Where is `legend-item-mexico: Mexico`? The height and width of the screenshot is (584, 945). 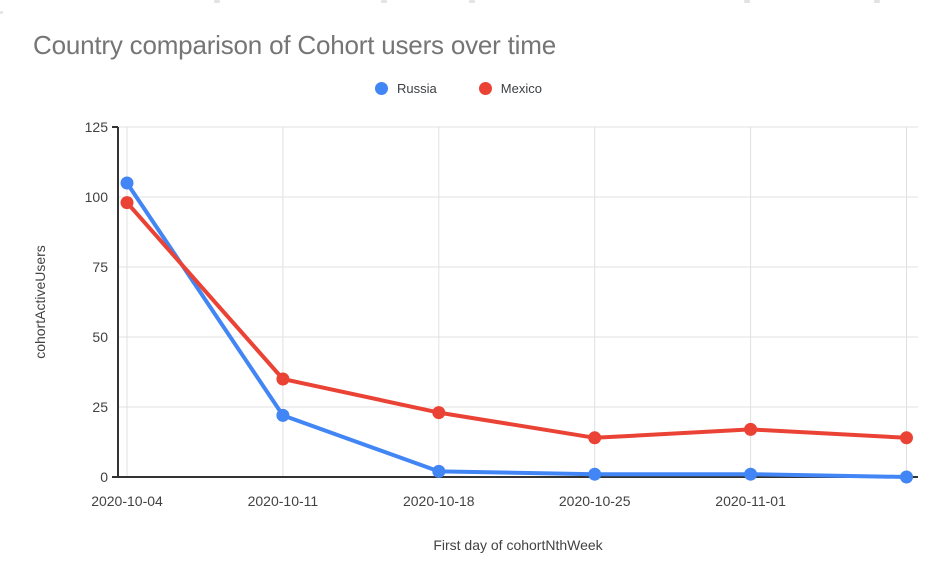
legend-item-mexico: Mexico is located at coordinates (510, 88).